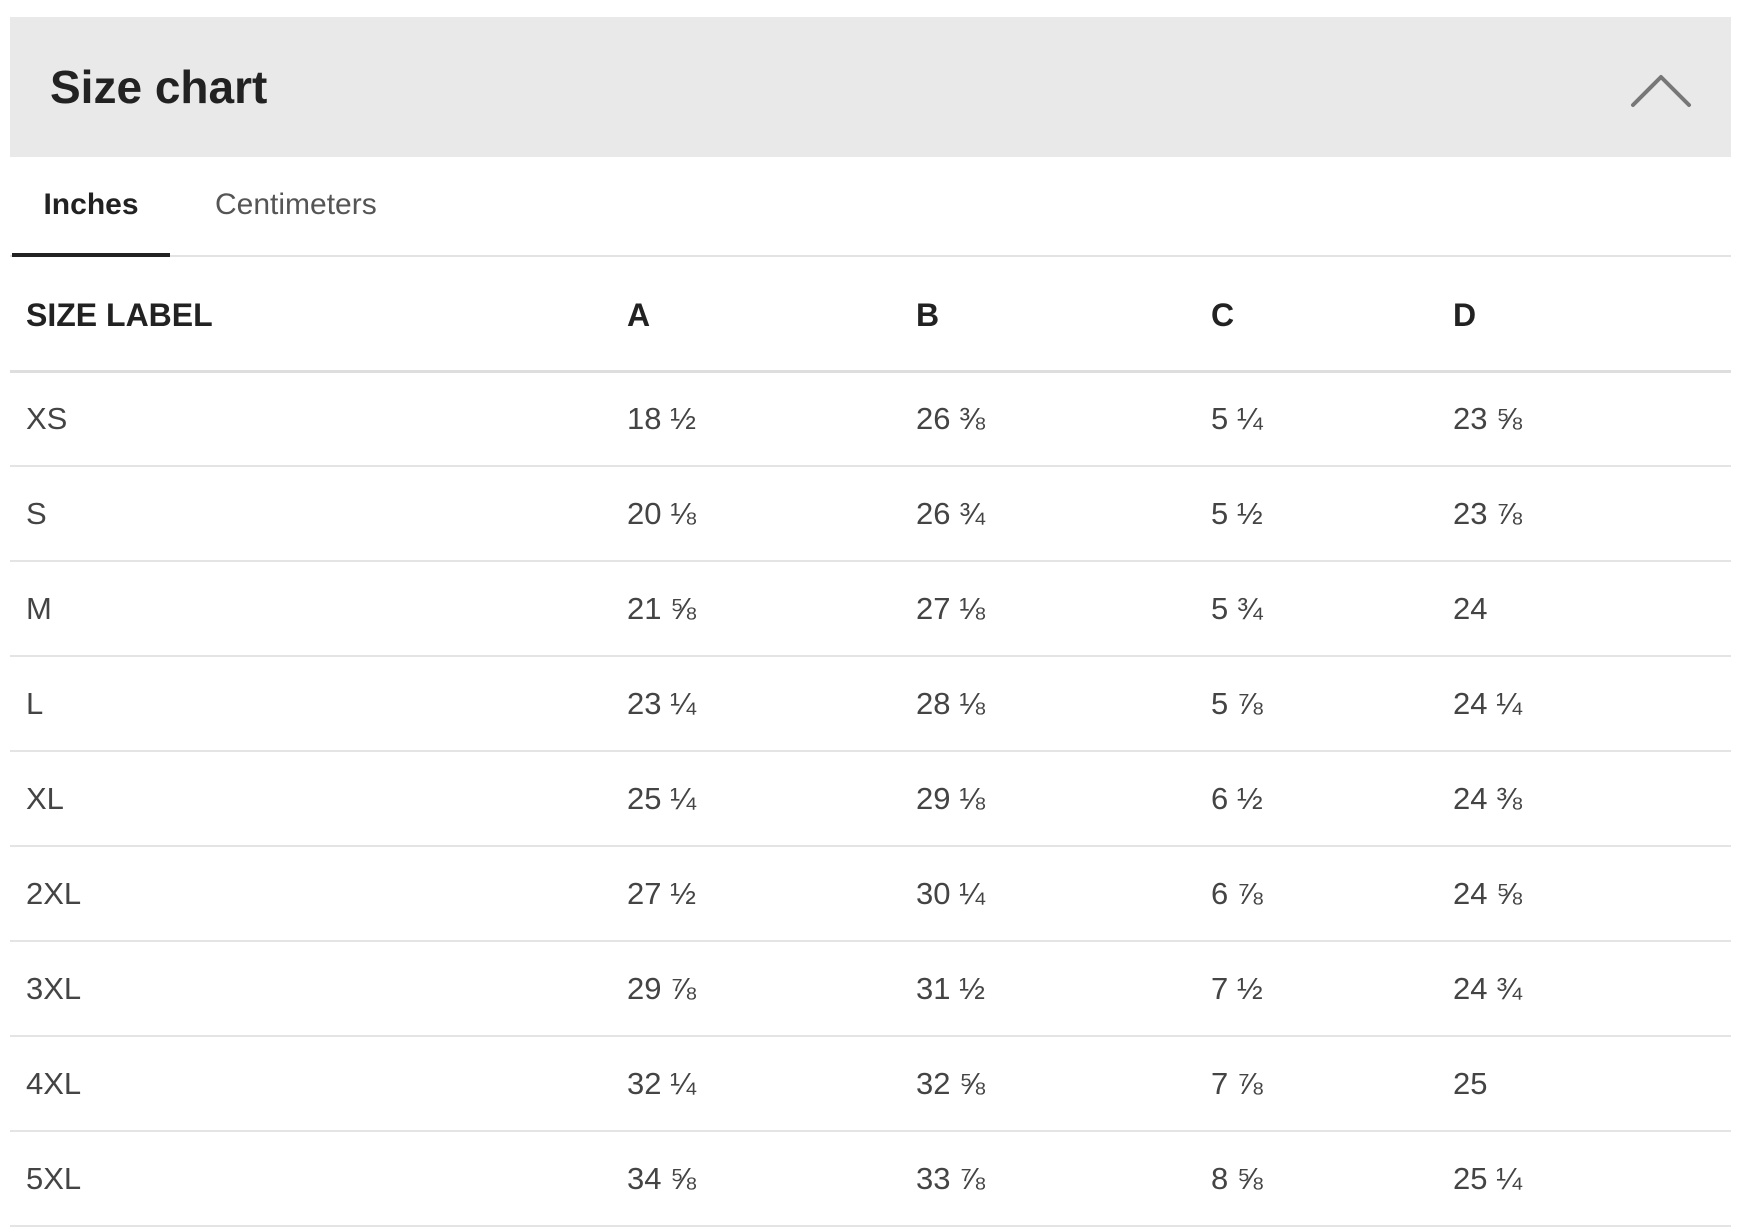 The height and width of the screenshot is (1232, 1742). I want to click on table-cell: 32 ¼, so click(661, 1083).